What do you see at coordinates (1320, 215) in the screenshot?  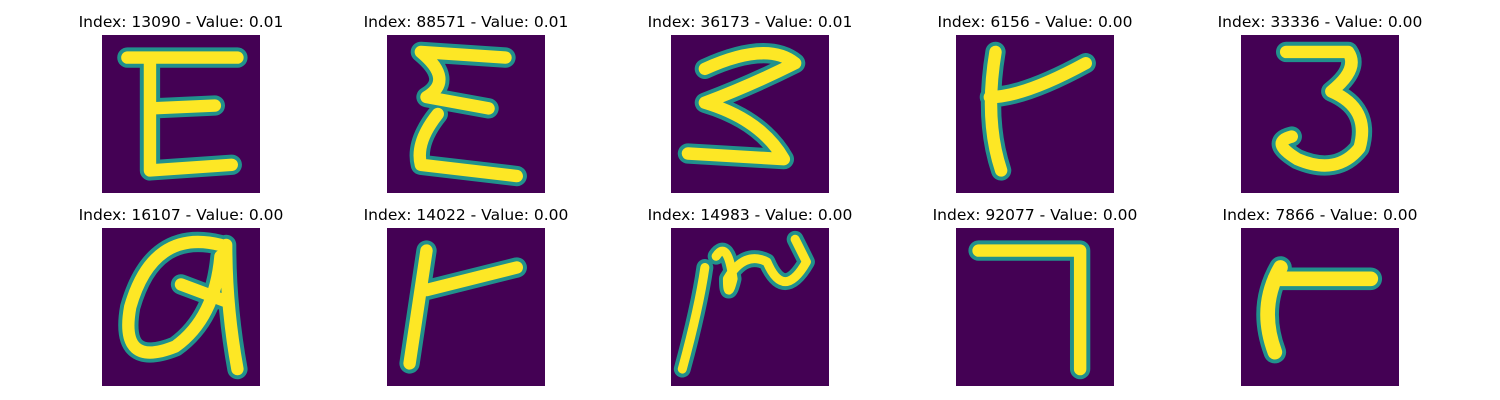 I see `panel-title: Index: 7866 - Value: 0.00` at bounding box center [1320, 215].